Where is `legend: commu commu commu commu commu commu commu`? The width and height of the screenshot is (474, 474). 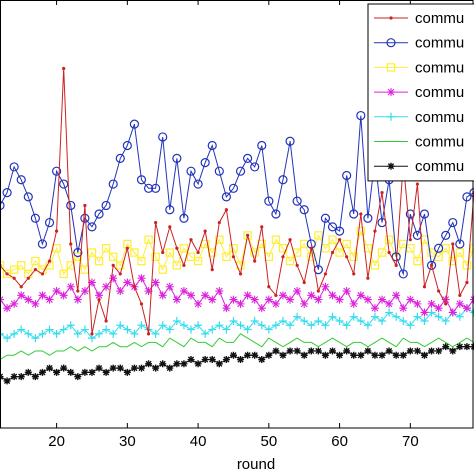
legend: commu commu commu commu commu commu commu is located at coordinates (420, 92).